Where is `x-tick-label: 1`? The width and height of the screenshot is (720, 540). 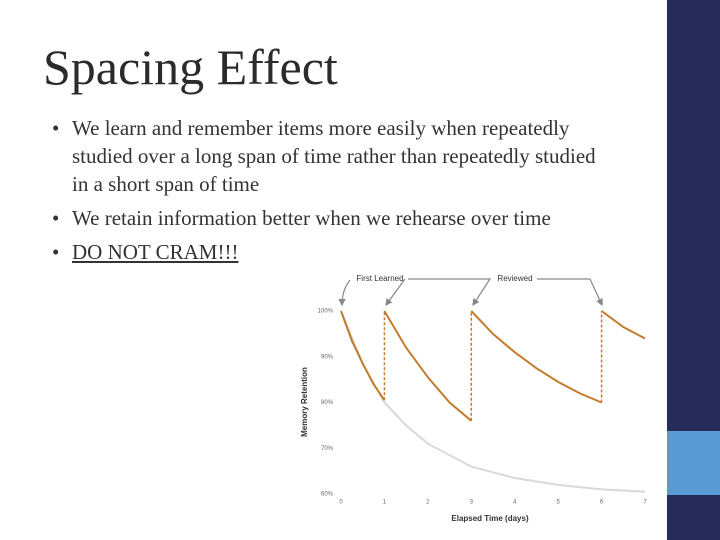
x-tick-label: 1 is located at coordinates (385, 503).